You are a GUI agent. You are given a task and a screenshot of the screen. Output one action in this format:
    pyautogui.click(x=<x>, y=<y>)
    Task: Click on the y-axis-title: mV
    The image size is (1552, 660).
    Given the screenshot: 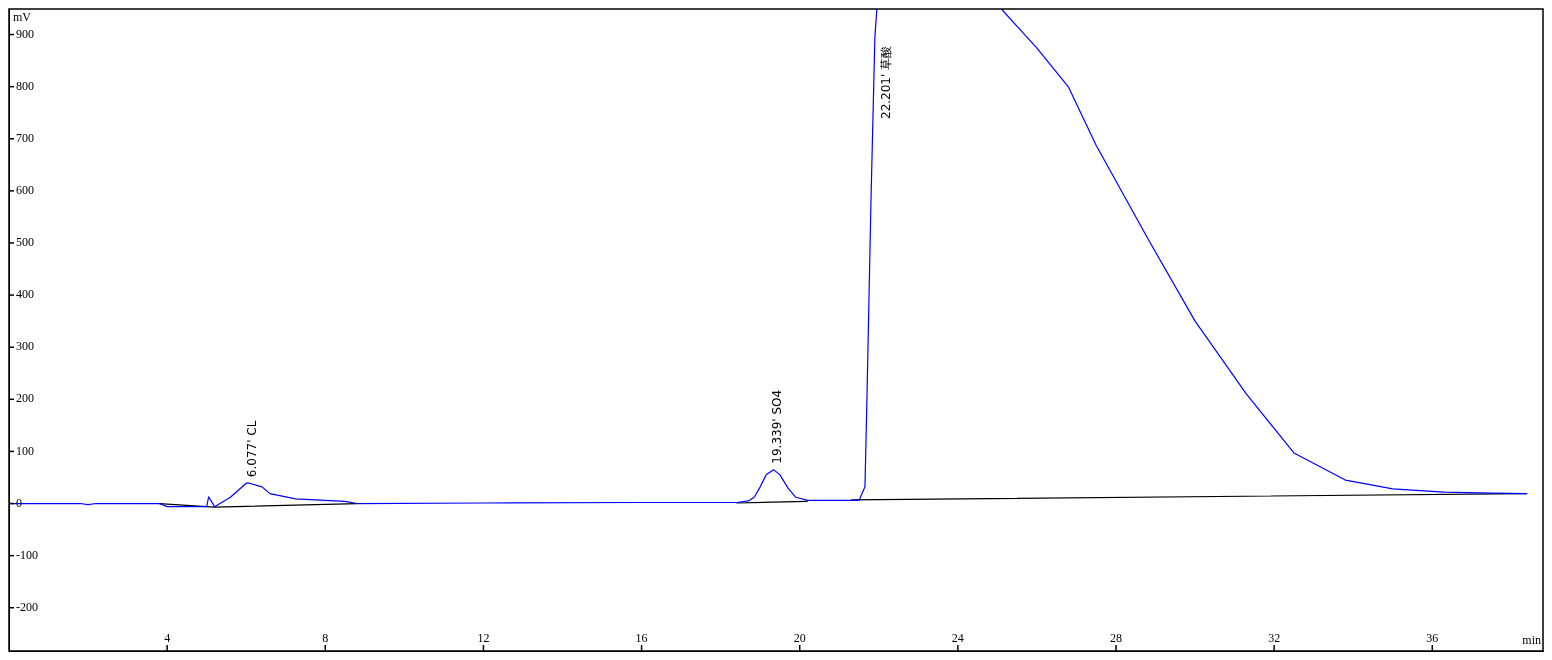 What is the action you would take?
    pyautogui.click(x=22, y=17)
    